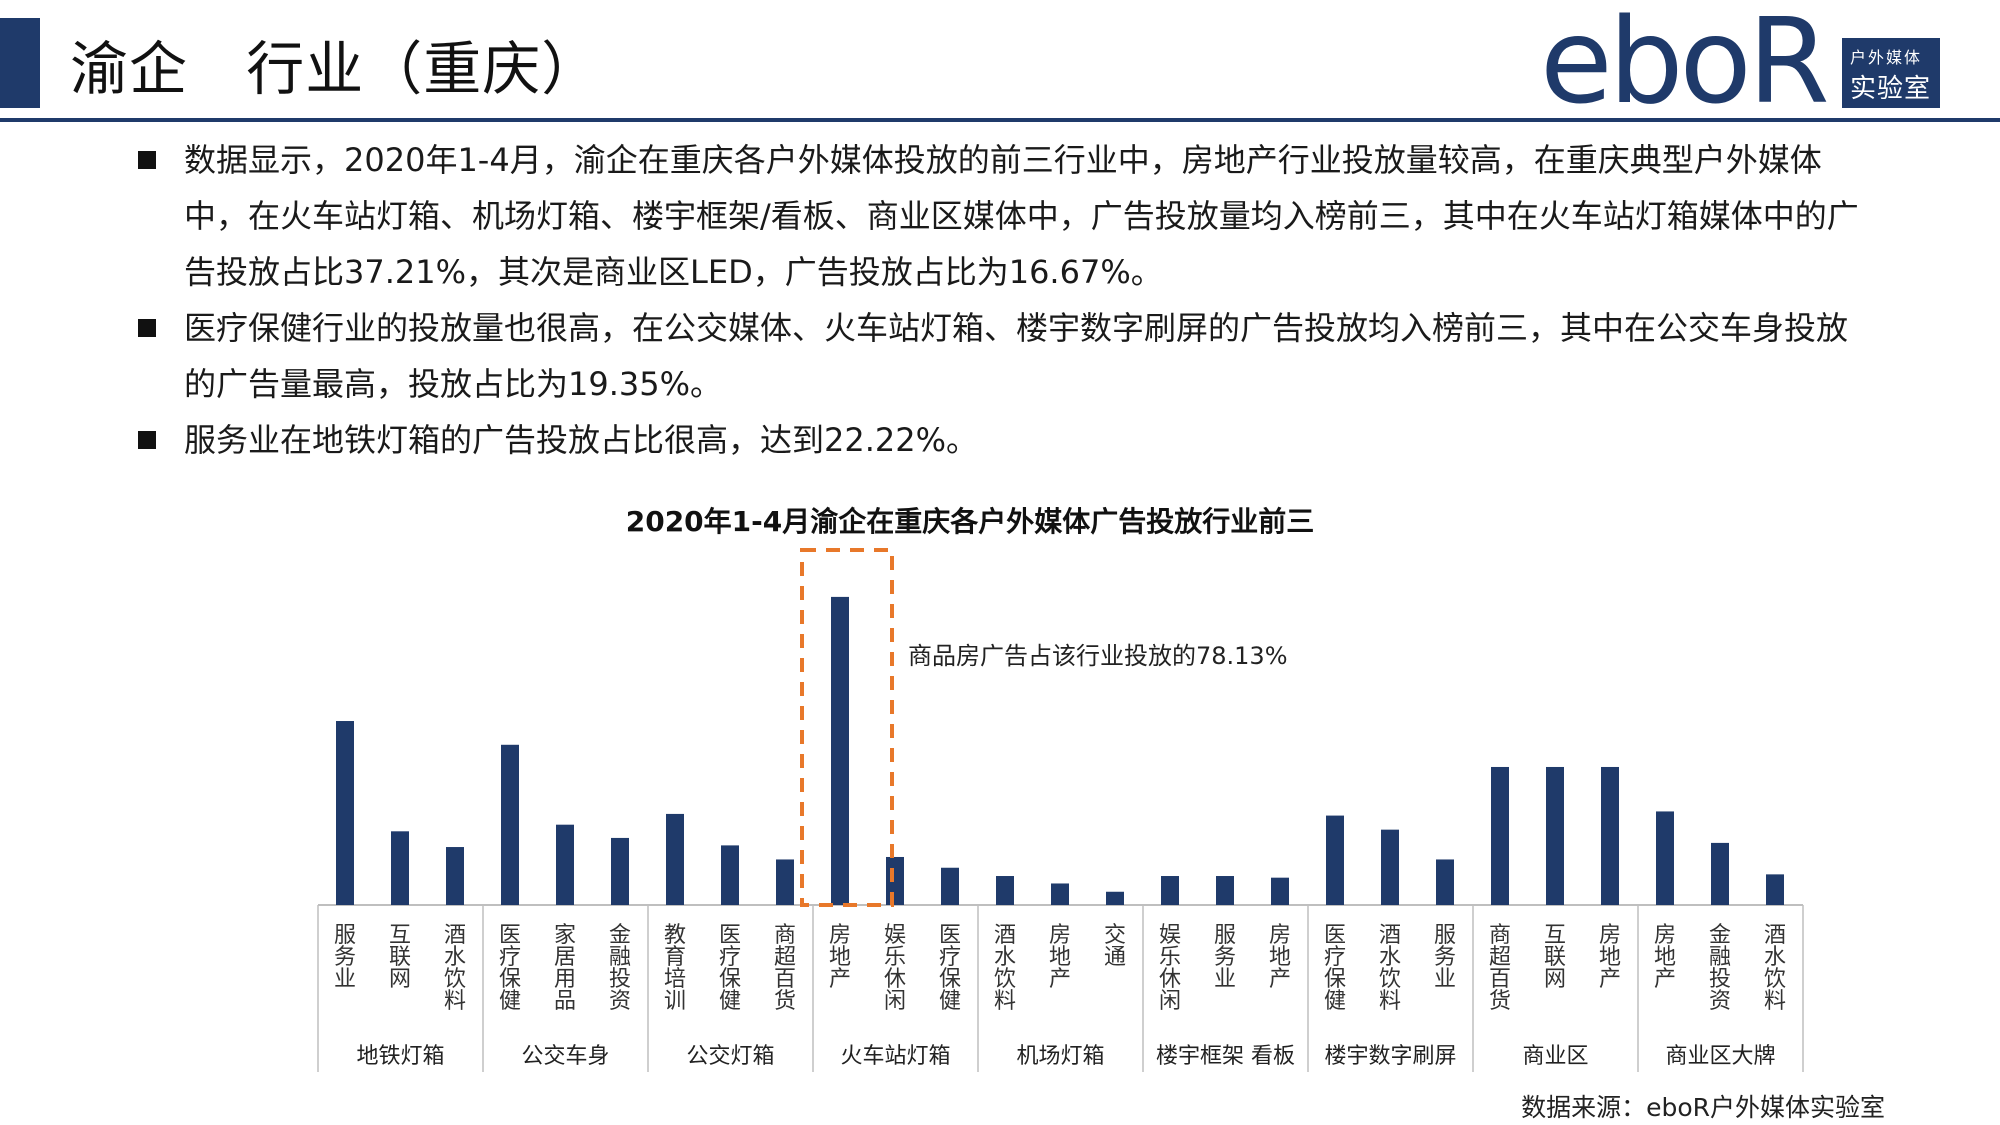 The height and width of the screenshot is (1125, 2000). Describe the element at coordinates (675, 968) in the screenshot. I see `category-label: 教育培训` at that location.